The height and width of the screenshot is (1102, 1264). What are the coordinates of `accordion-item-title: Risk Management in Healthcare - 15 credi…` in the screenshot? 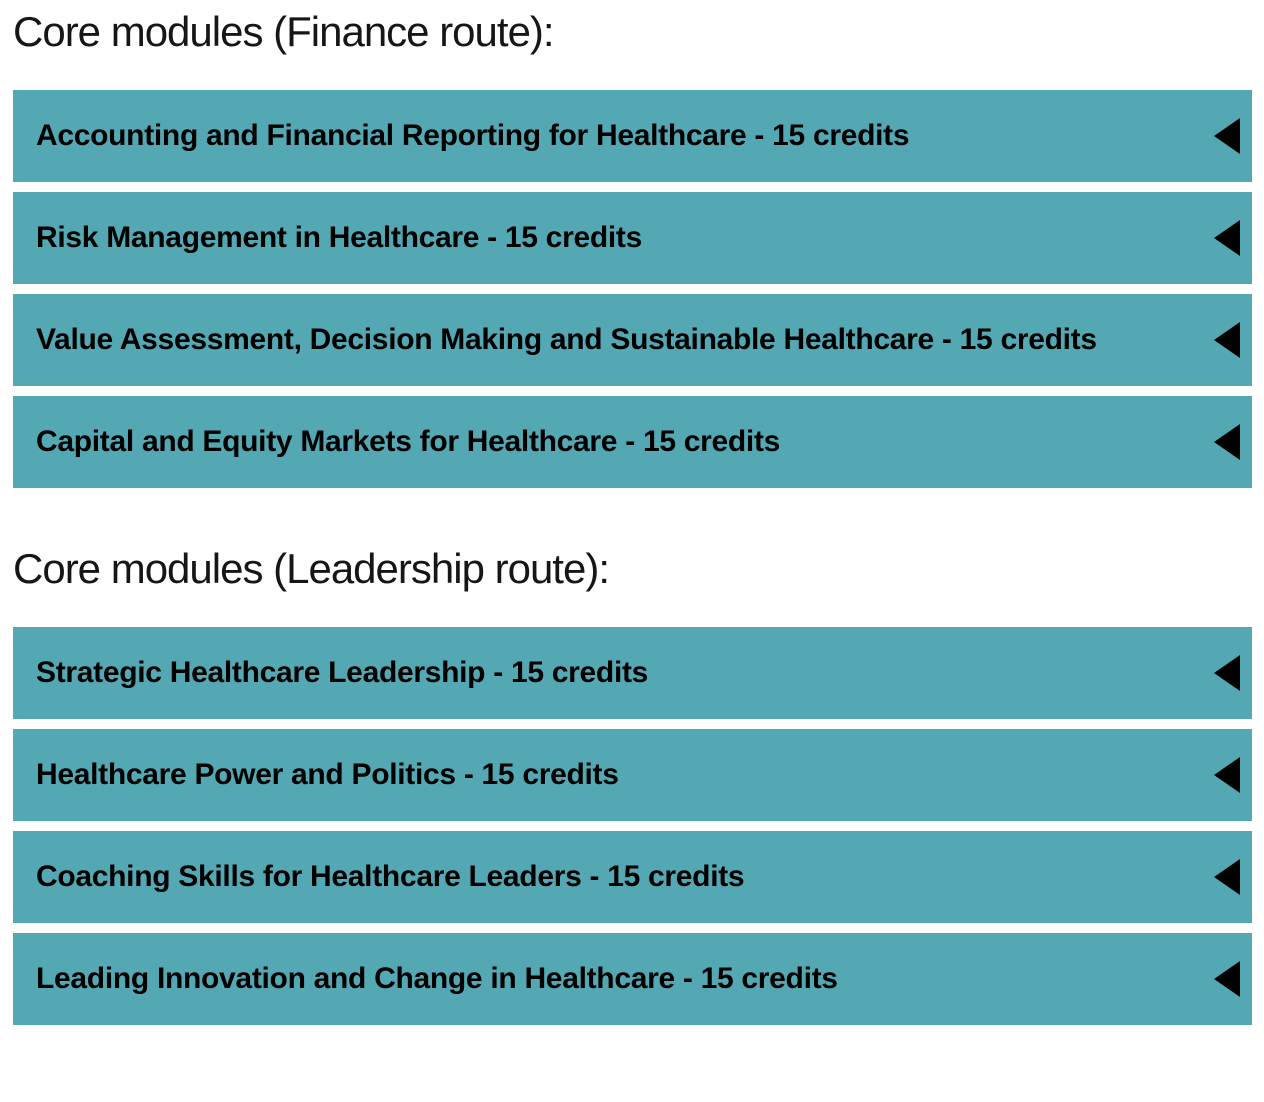 It's located at (339, 237).